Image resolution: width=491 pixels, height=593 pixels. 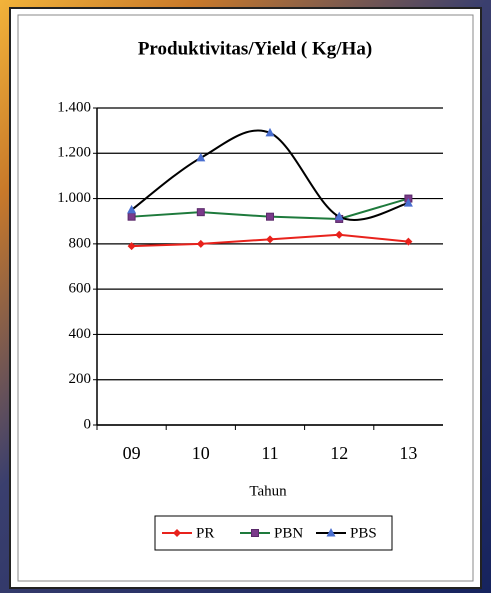 I want to click on x-tick-label: 11, so click(x=269, y=453).